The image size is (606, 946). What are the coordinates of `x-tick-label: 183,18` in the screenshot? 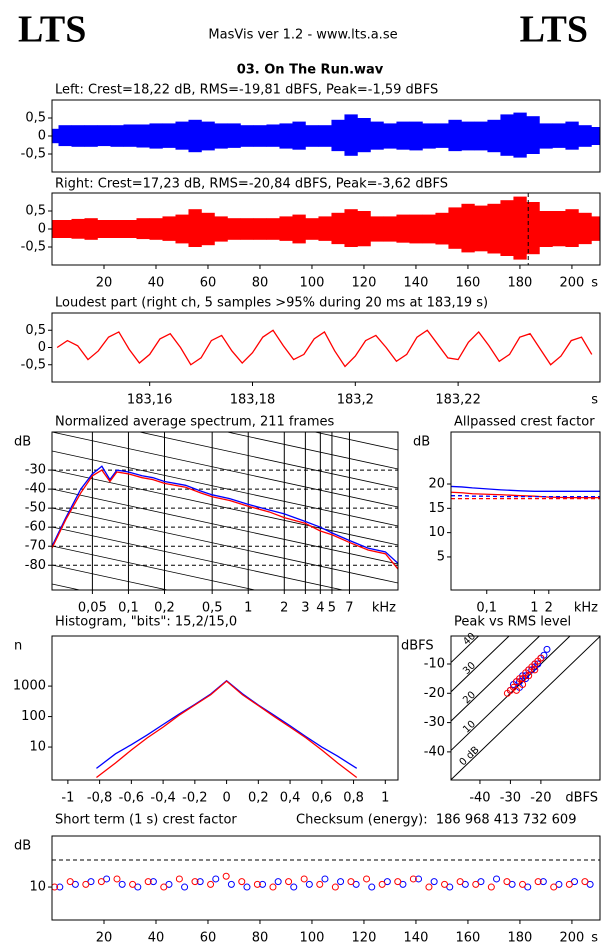 It's located at (253, 400).